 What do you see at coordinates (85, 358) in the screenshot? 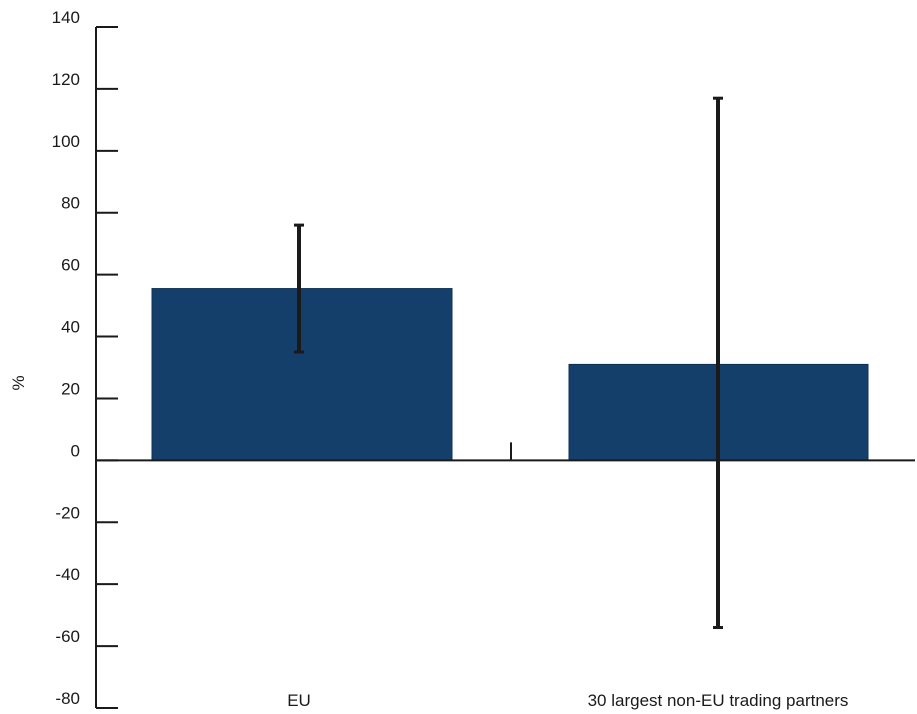
I see `y-axis-ticks: 140 120 100 80 60 40 20 0 -20 -40 -60 -80` at bounding box center [85, 358].